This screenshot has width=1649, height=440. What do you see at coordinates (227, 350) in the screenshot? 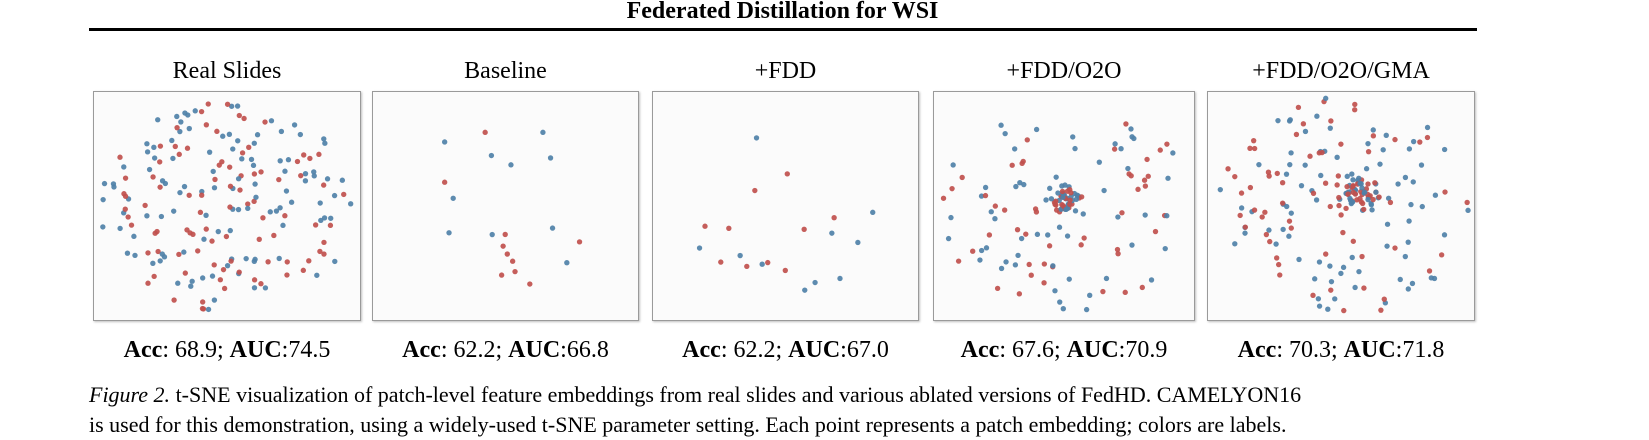
I see `metric-real-slides: Acc: 68.9; AUC:74.5` at bounding box center [227, 350].